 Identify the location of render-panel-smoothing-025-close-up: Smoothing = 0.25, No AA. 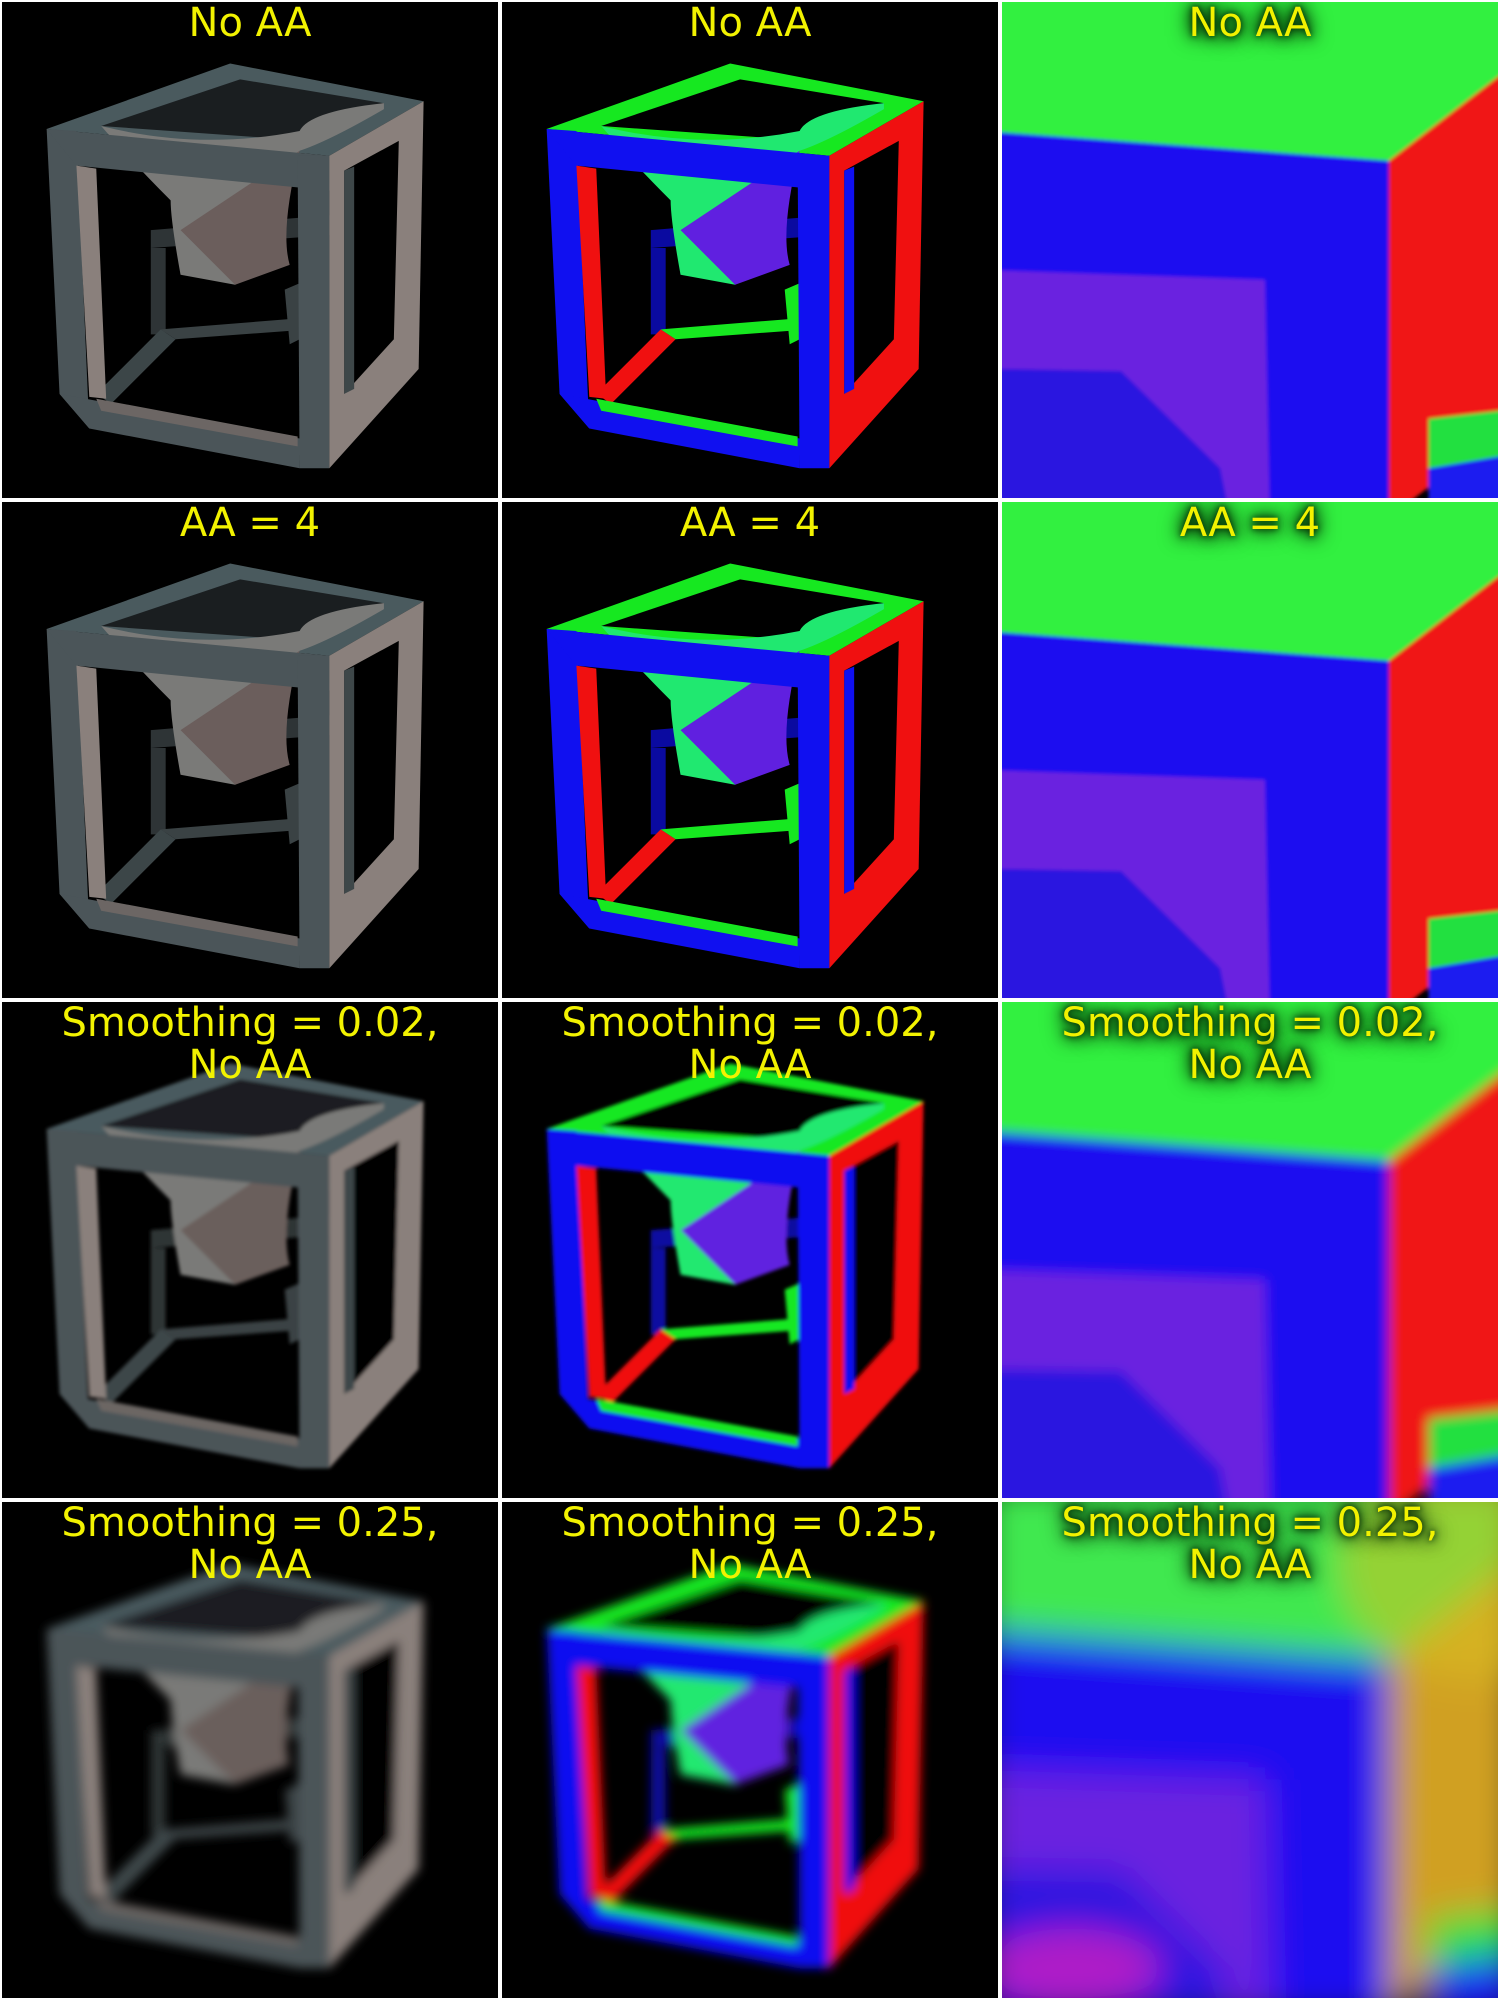
(1250, 1750).